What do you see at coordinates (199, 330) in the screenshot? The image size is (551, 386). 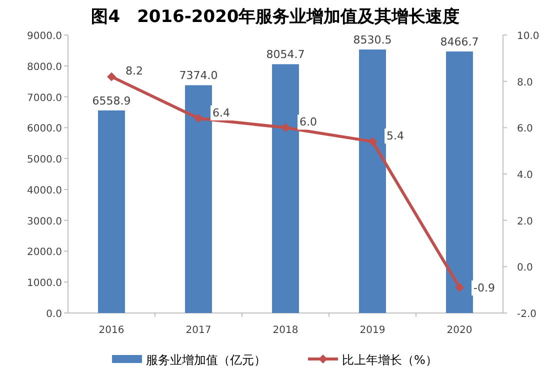 I see `x-tick-label: 2017` at bounding box center [199, 330].